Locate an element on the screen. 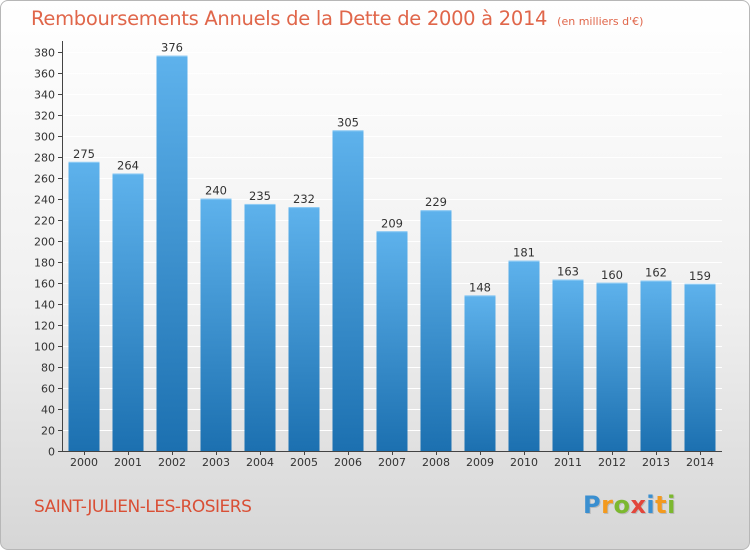  bar-2003 is located at coordinates (216, 324).